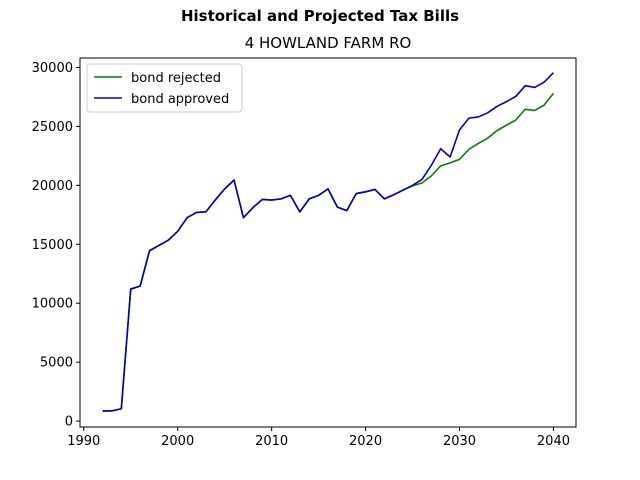 This screenshot has width=640, height=480. What do you see at coordinates (56, 363) in the screenshot?
I see `y-tick-label: 5000` at bounding box center [56, 363].